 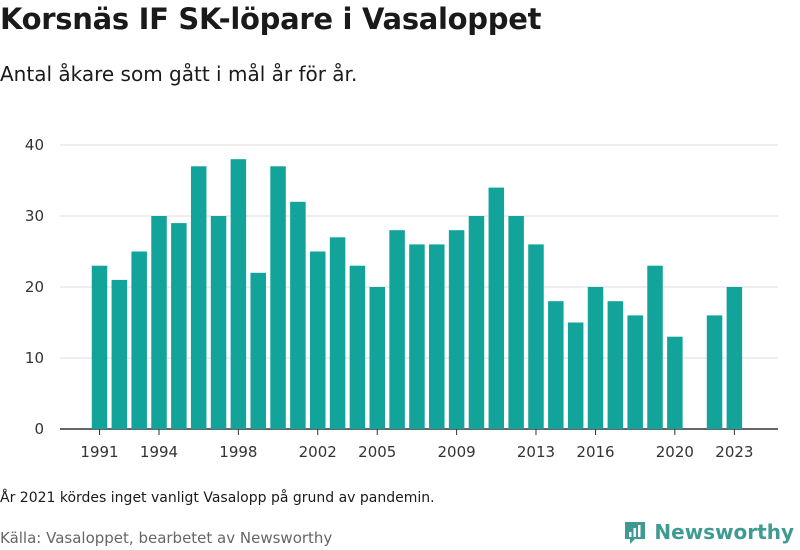 What do you see at coordinates (337, 333) in the screenshot?
I see `bar-2003` at bounding box center [337, 333].